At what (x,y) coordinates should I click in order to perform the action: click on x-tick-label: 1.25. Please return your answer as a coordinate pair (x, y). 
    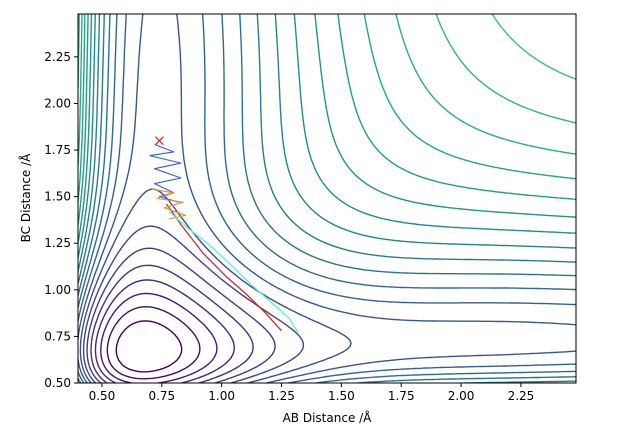
    Looking at the image, I should click on (281, 396).